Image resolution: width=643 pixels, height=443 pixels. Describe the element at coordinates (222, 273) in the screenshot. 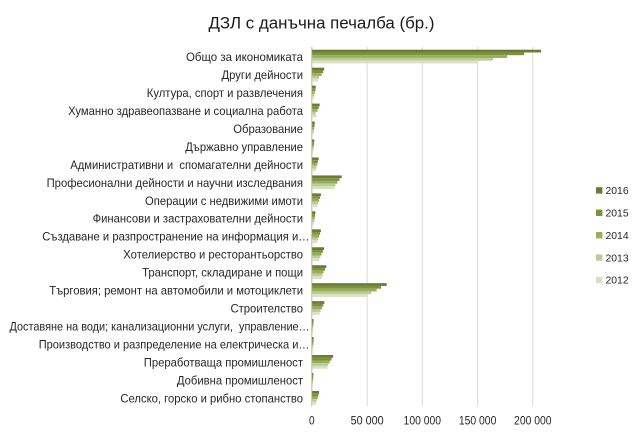

I see `svg-text: Транспорт, складиране и пощи` at that location.